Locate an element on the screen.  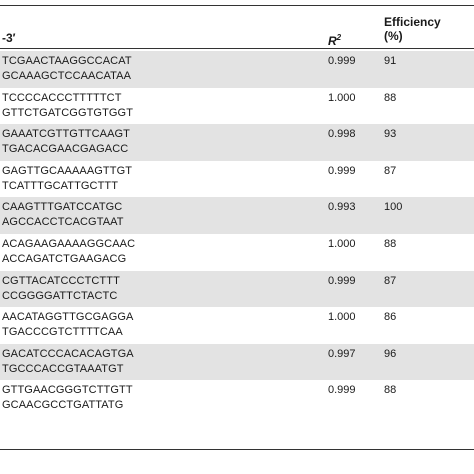
primer-sequences: CAAGTTTGATCCATGC AGCCACCTCACGTAAT is located at coordinates (63, 215).